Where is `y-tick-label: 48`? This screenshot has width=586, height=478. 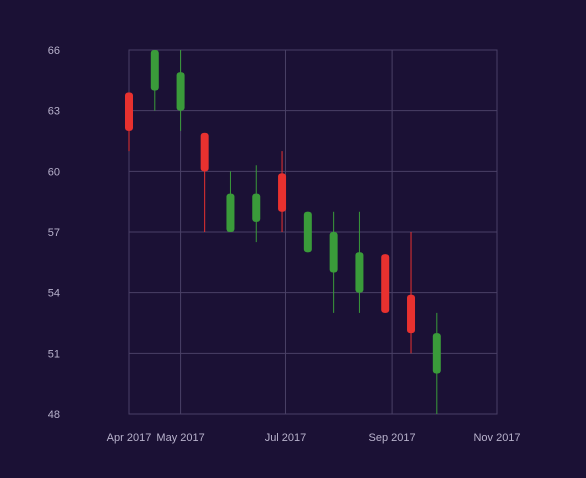
y-tick-label: 48 is located at coordinates (54, 415).